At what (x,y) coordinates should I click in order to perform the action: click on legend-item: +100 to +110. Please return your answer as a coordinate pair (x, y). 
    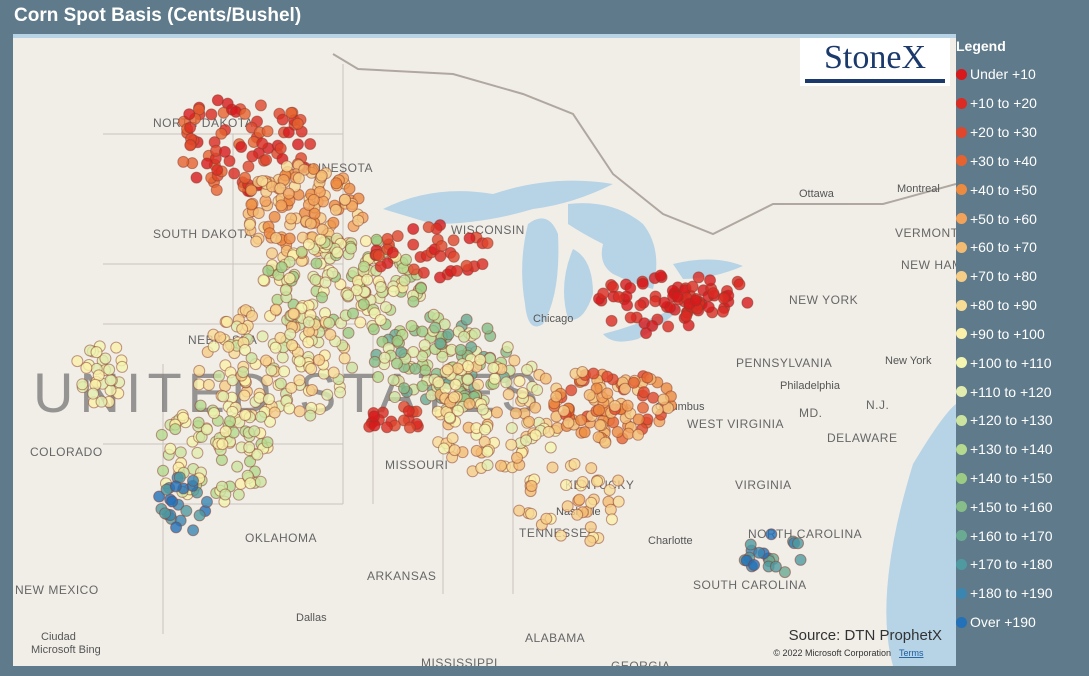
    Looking at the image, I should click on (1022, 362).